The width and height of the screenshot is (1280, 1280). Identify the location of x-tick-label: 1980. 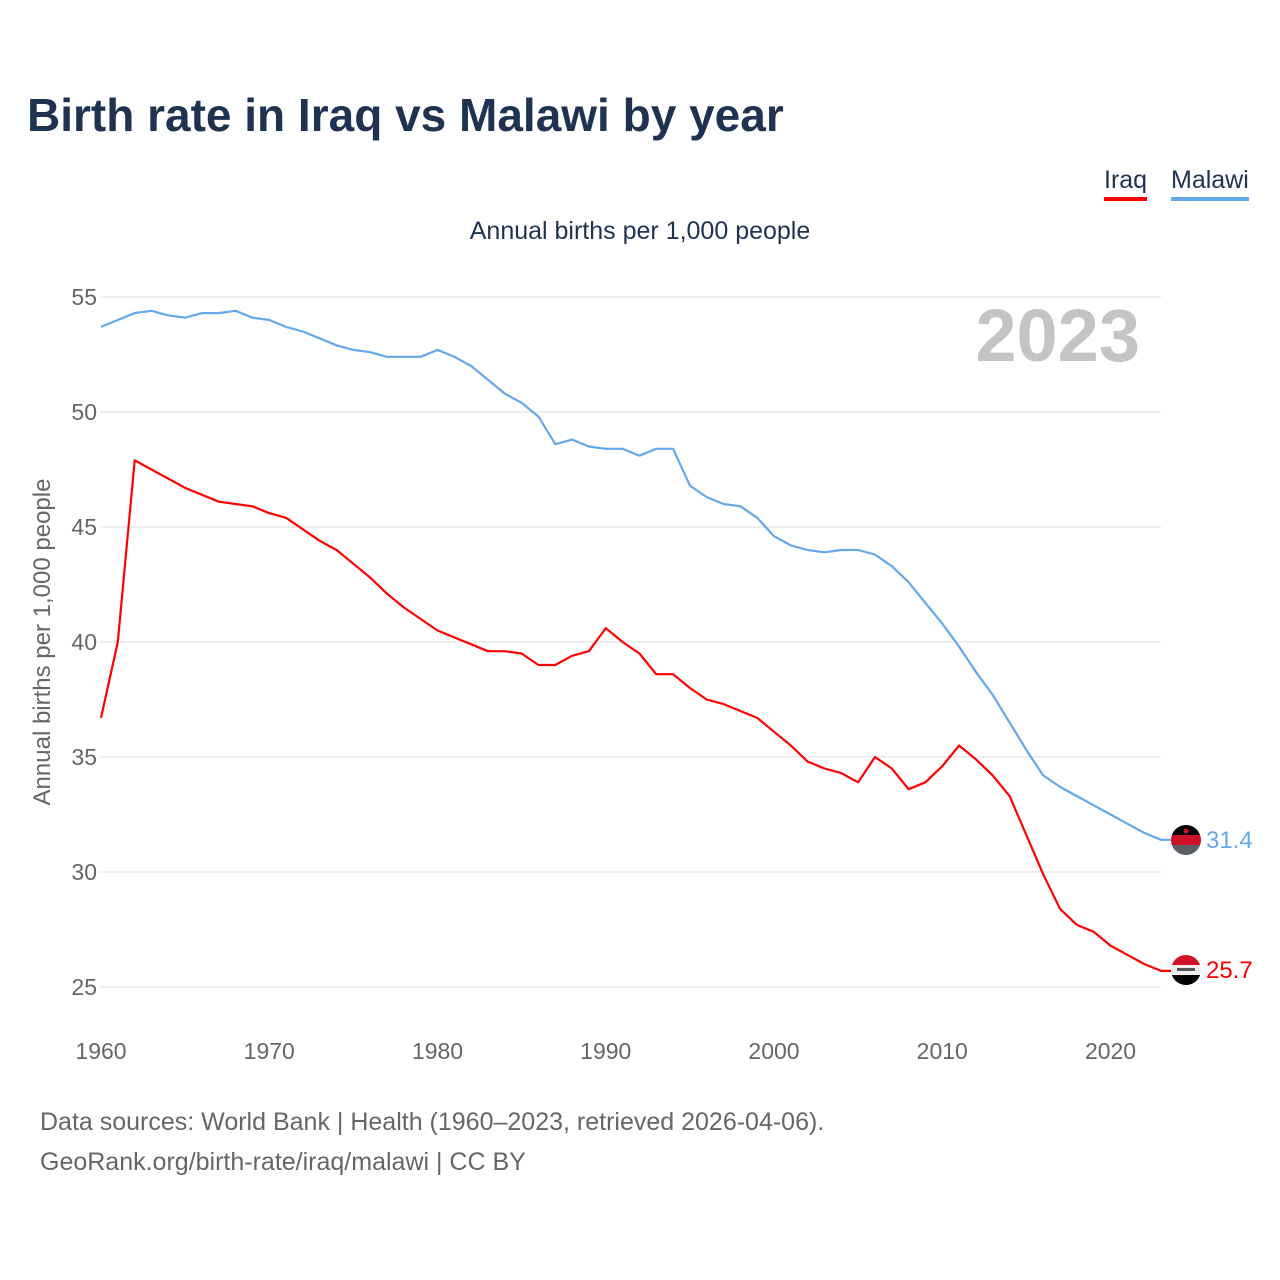
(437, 1051).